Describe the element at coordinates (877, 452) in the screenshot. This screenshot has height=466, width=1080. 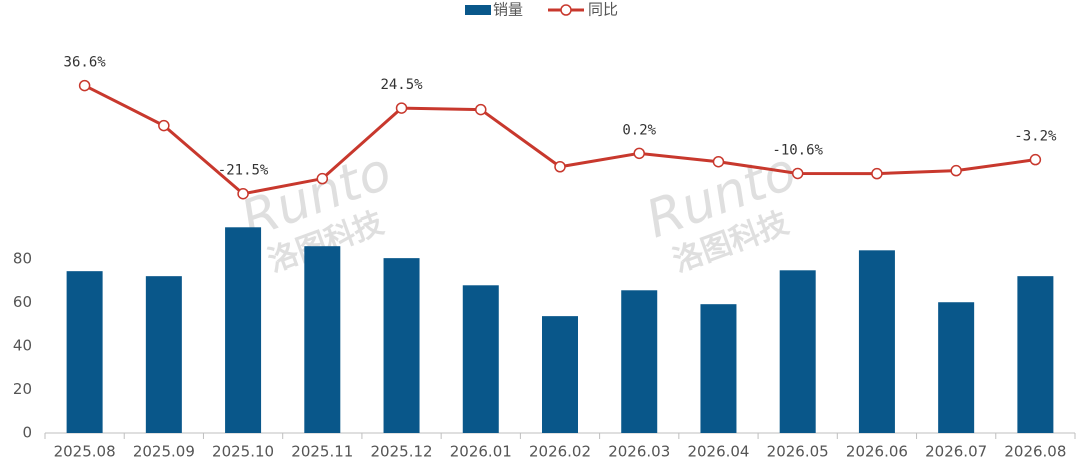
I see `x-tick-label: 2026.06` at that location.